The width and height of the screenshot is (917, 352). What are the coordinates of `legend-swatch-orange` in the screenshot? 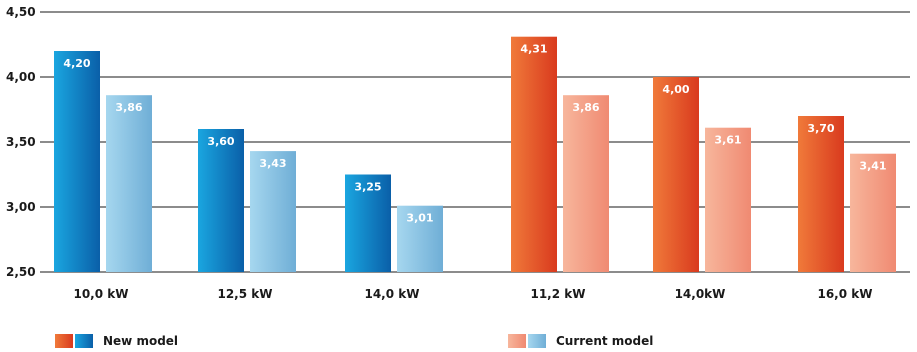 It's located at (64, 341).